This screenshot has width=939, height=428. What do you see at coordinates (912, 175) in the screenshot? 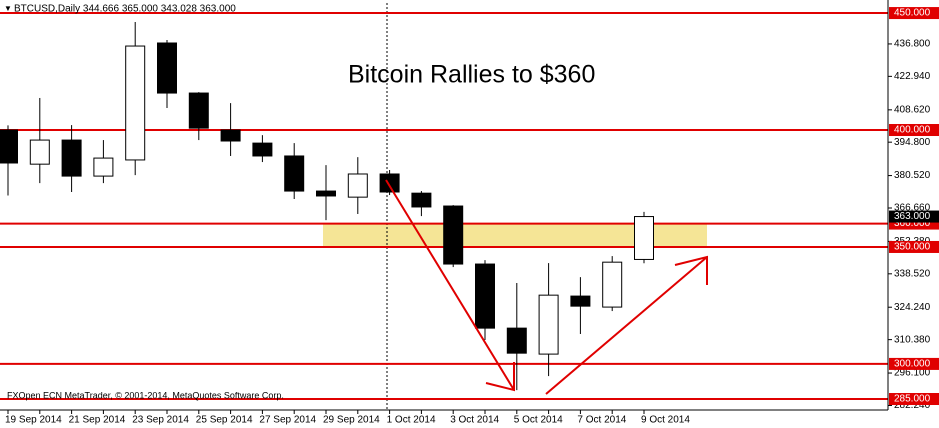
I see `y-tick-label: 380.520` at bounding box center [912, 175].